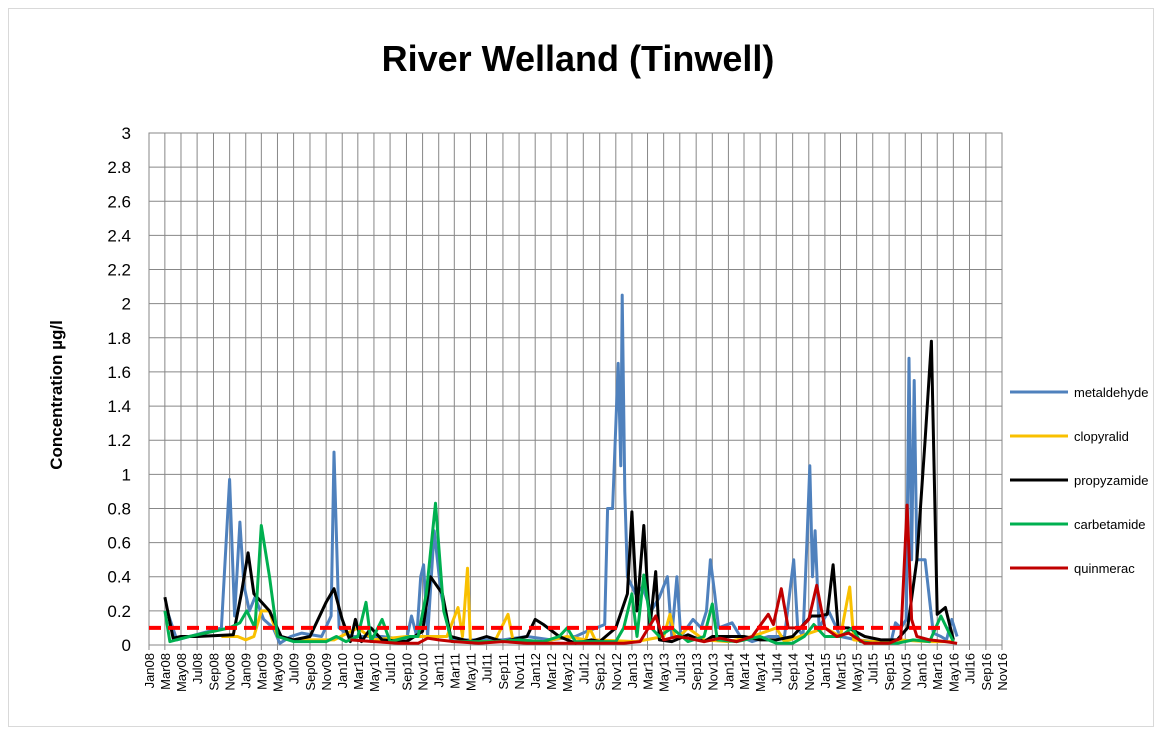  I want to click on x-tick-label: Mar13, so click(648, 671).